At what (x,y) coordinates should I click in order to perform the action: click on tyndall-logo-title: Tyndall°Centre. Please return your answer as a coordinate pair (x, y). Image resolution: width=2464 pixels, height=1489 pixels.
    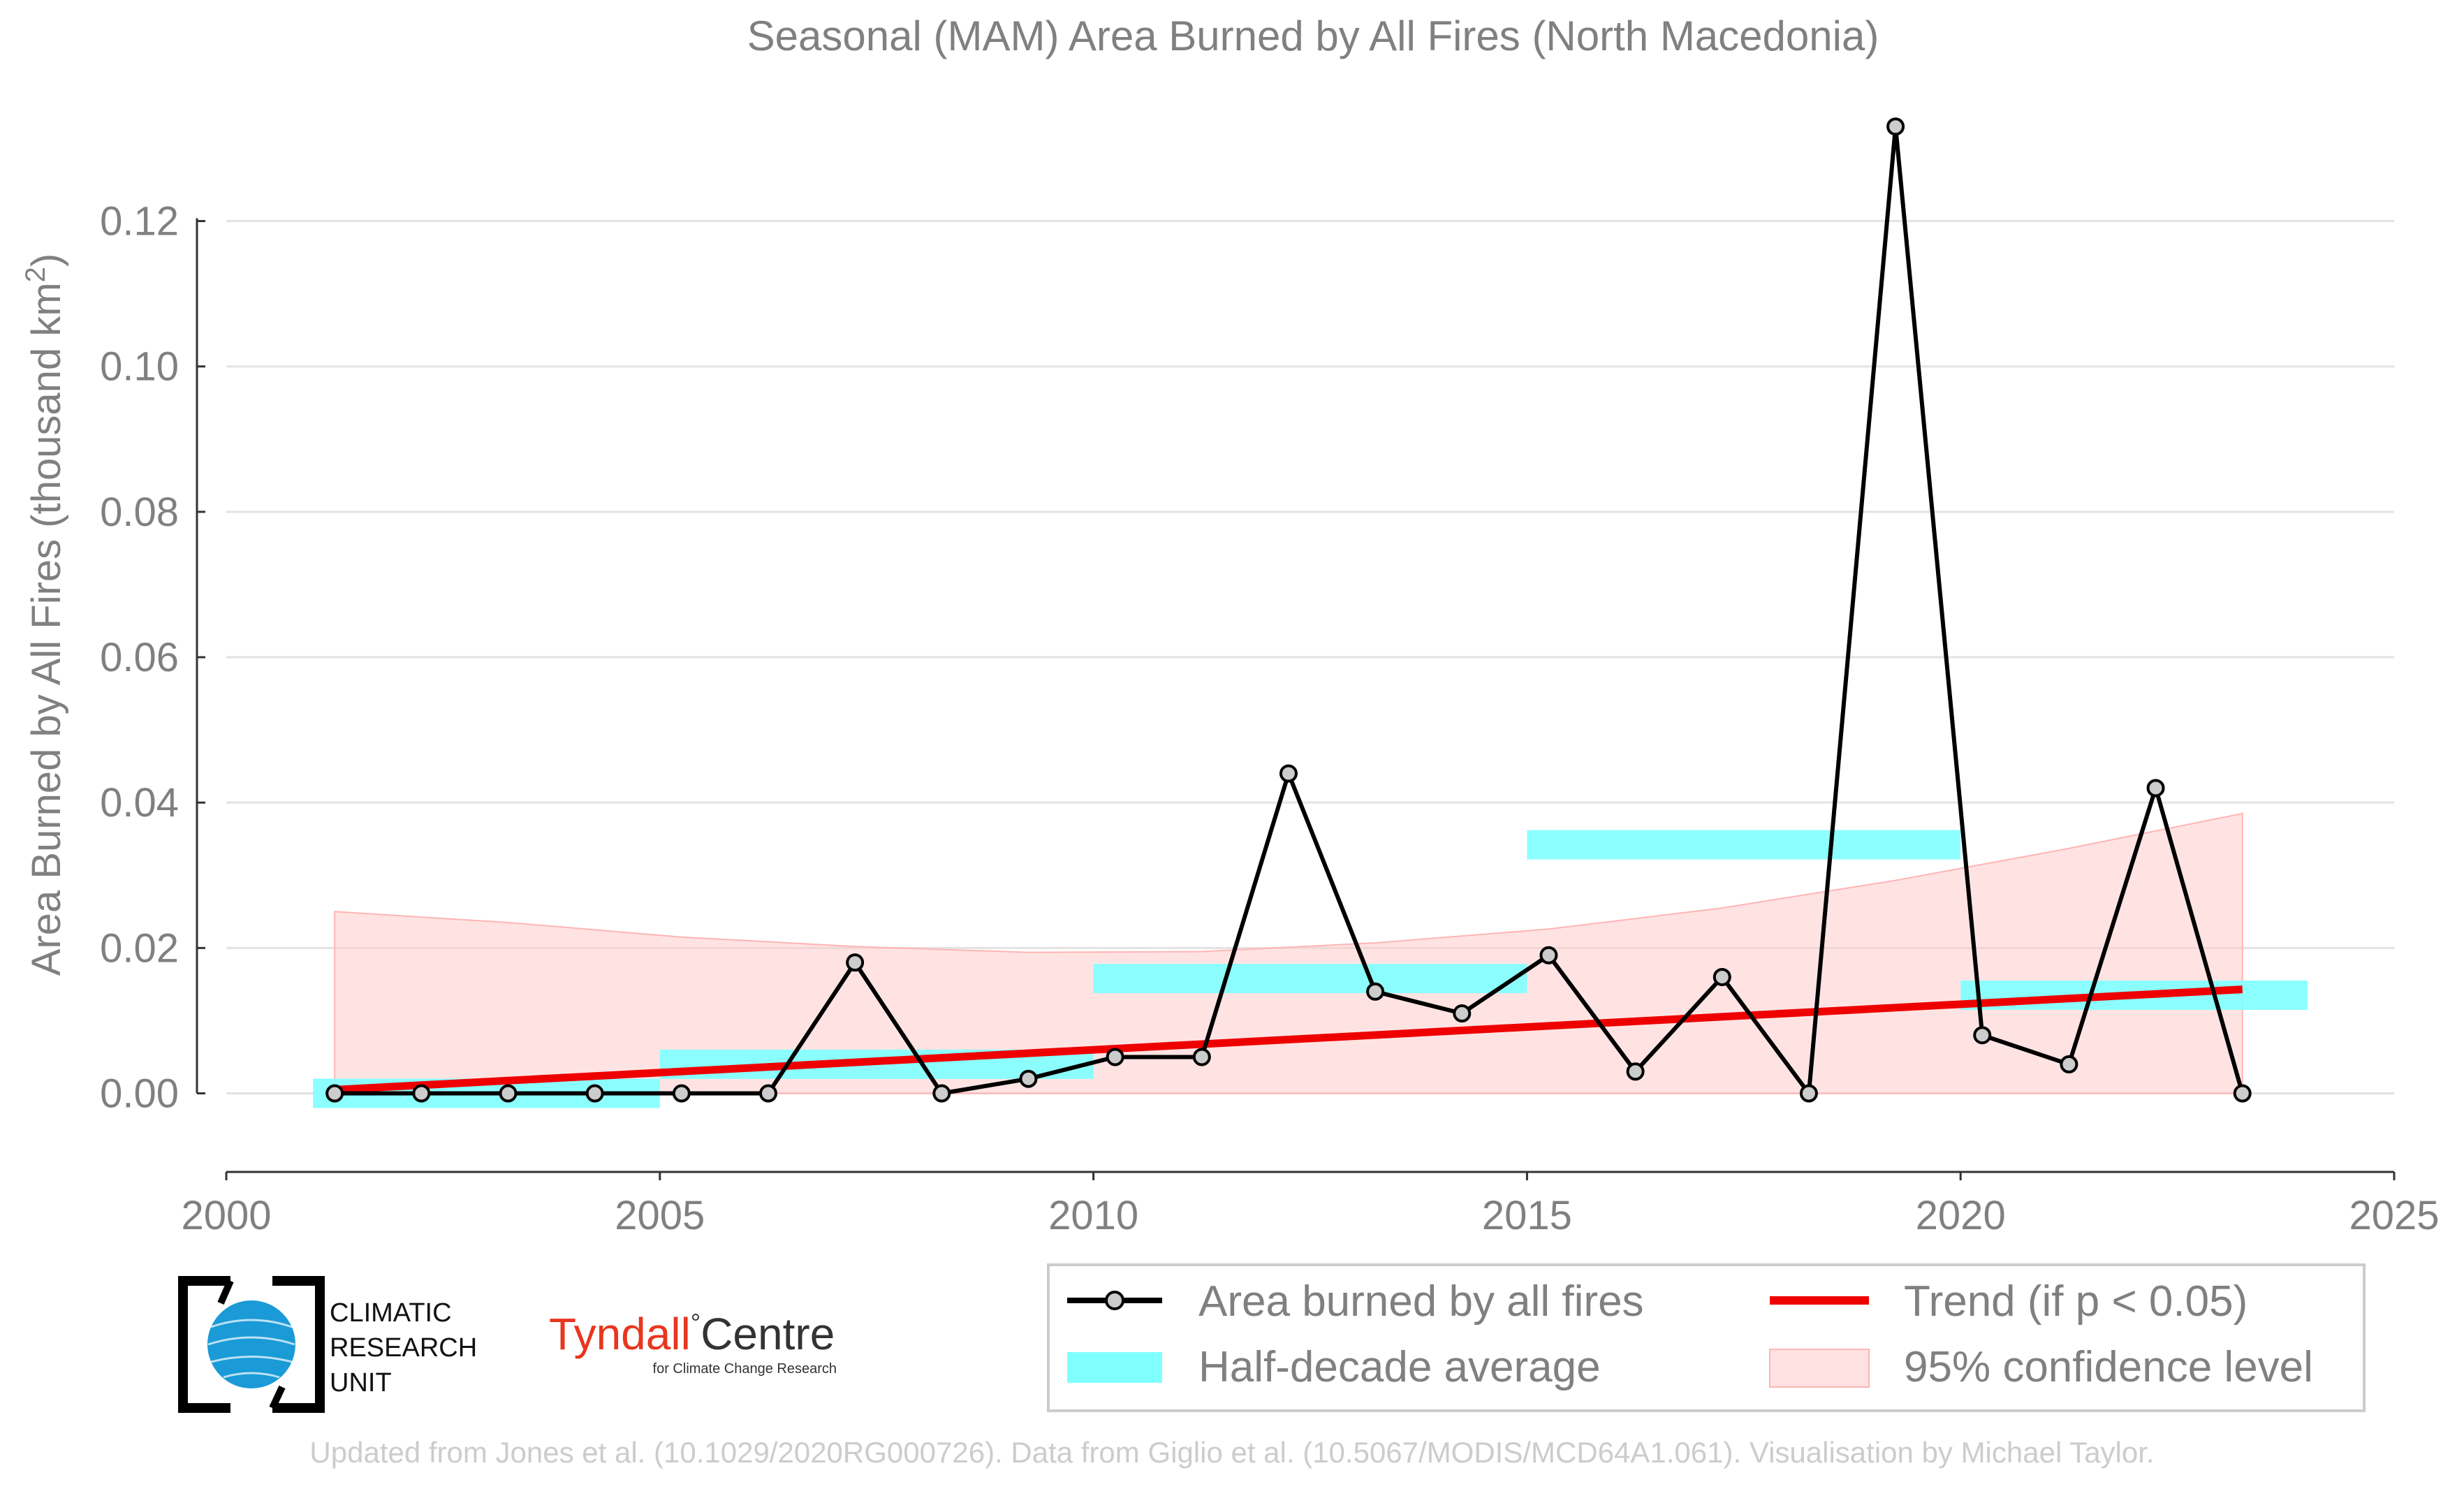
    Looking at the image, I should click on (692, 1333).